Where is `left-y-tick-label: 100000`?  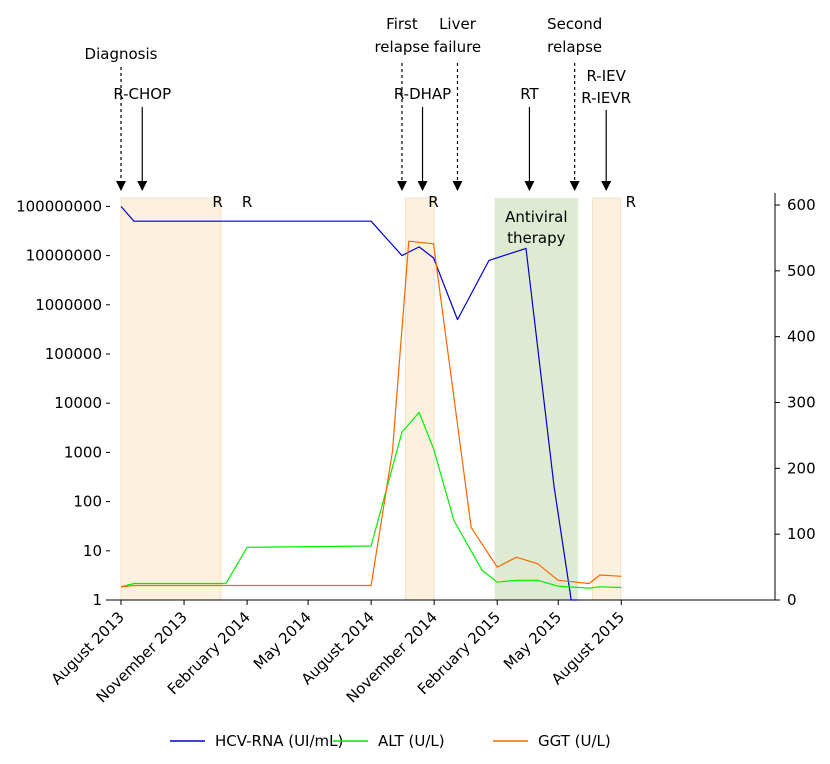
left-y-tick-label: 100000 is located at coordinates (73, 354).